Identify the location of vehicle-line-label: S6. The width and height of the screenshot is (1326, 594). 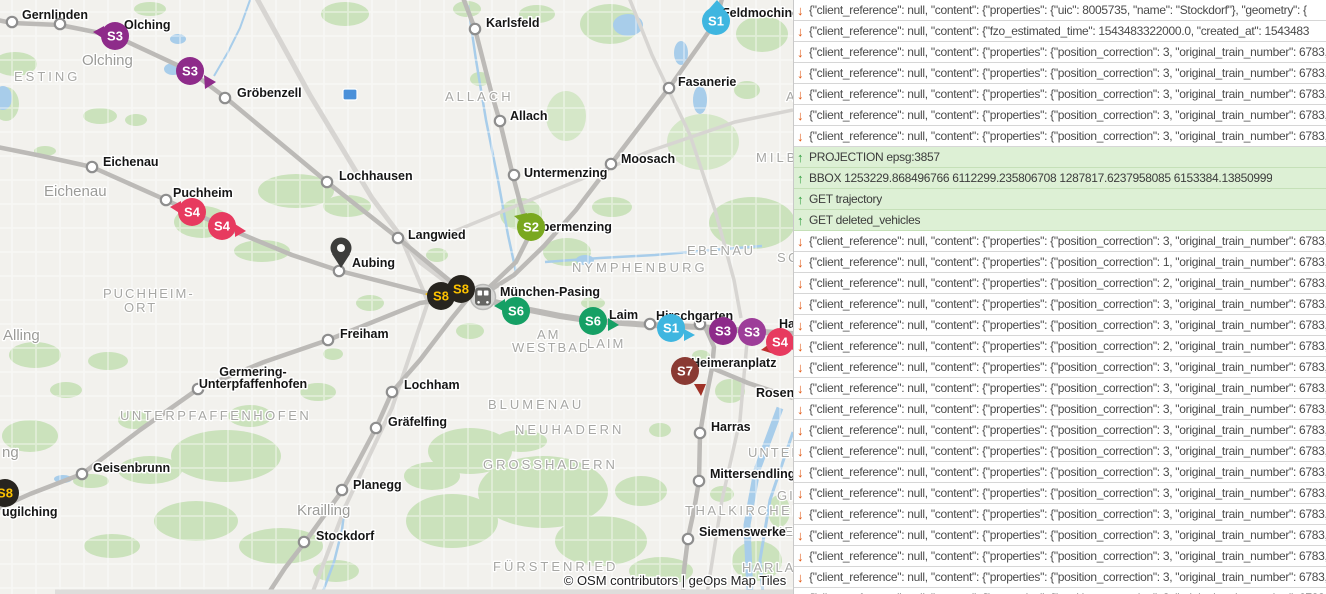
(593, 321).